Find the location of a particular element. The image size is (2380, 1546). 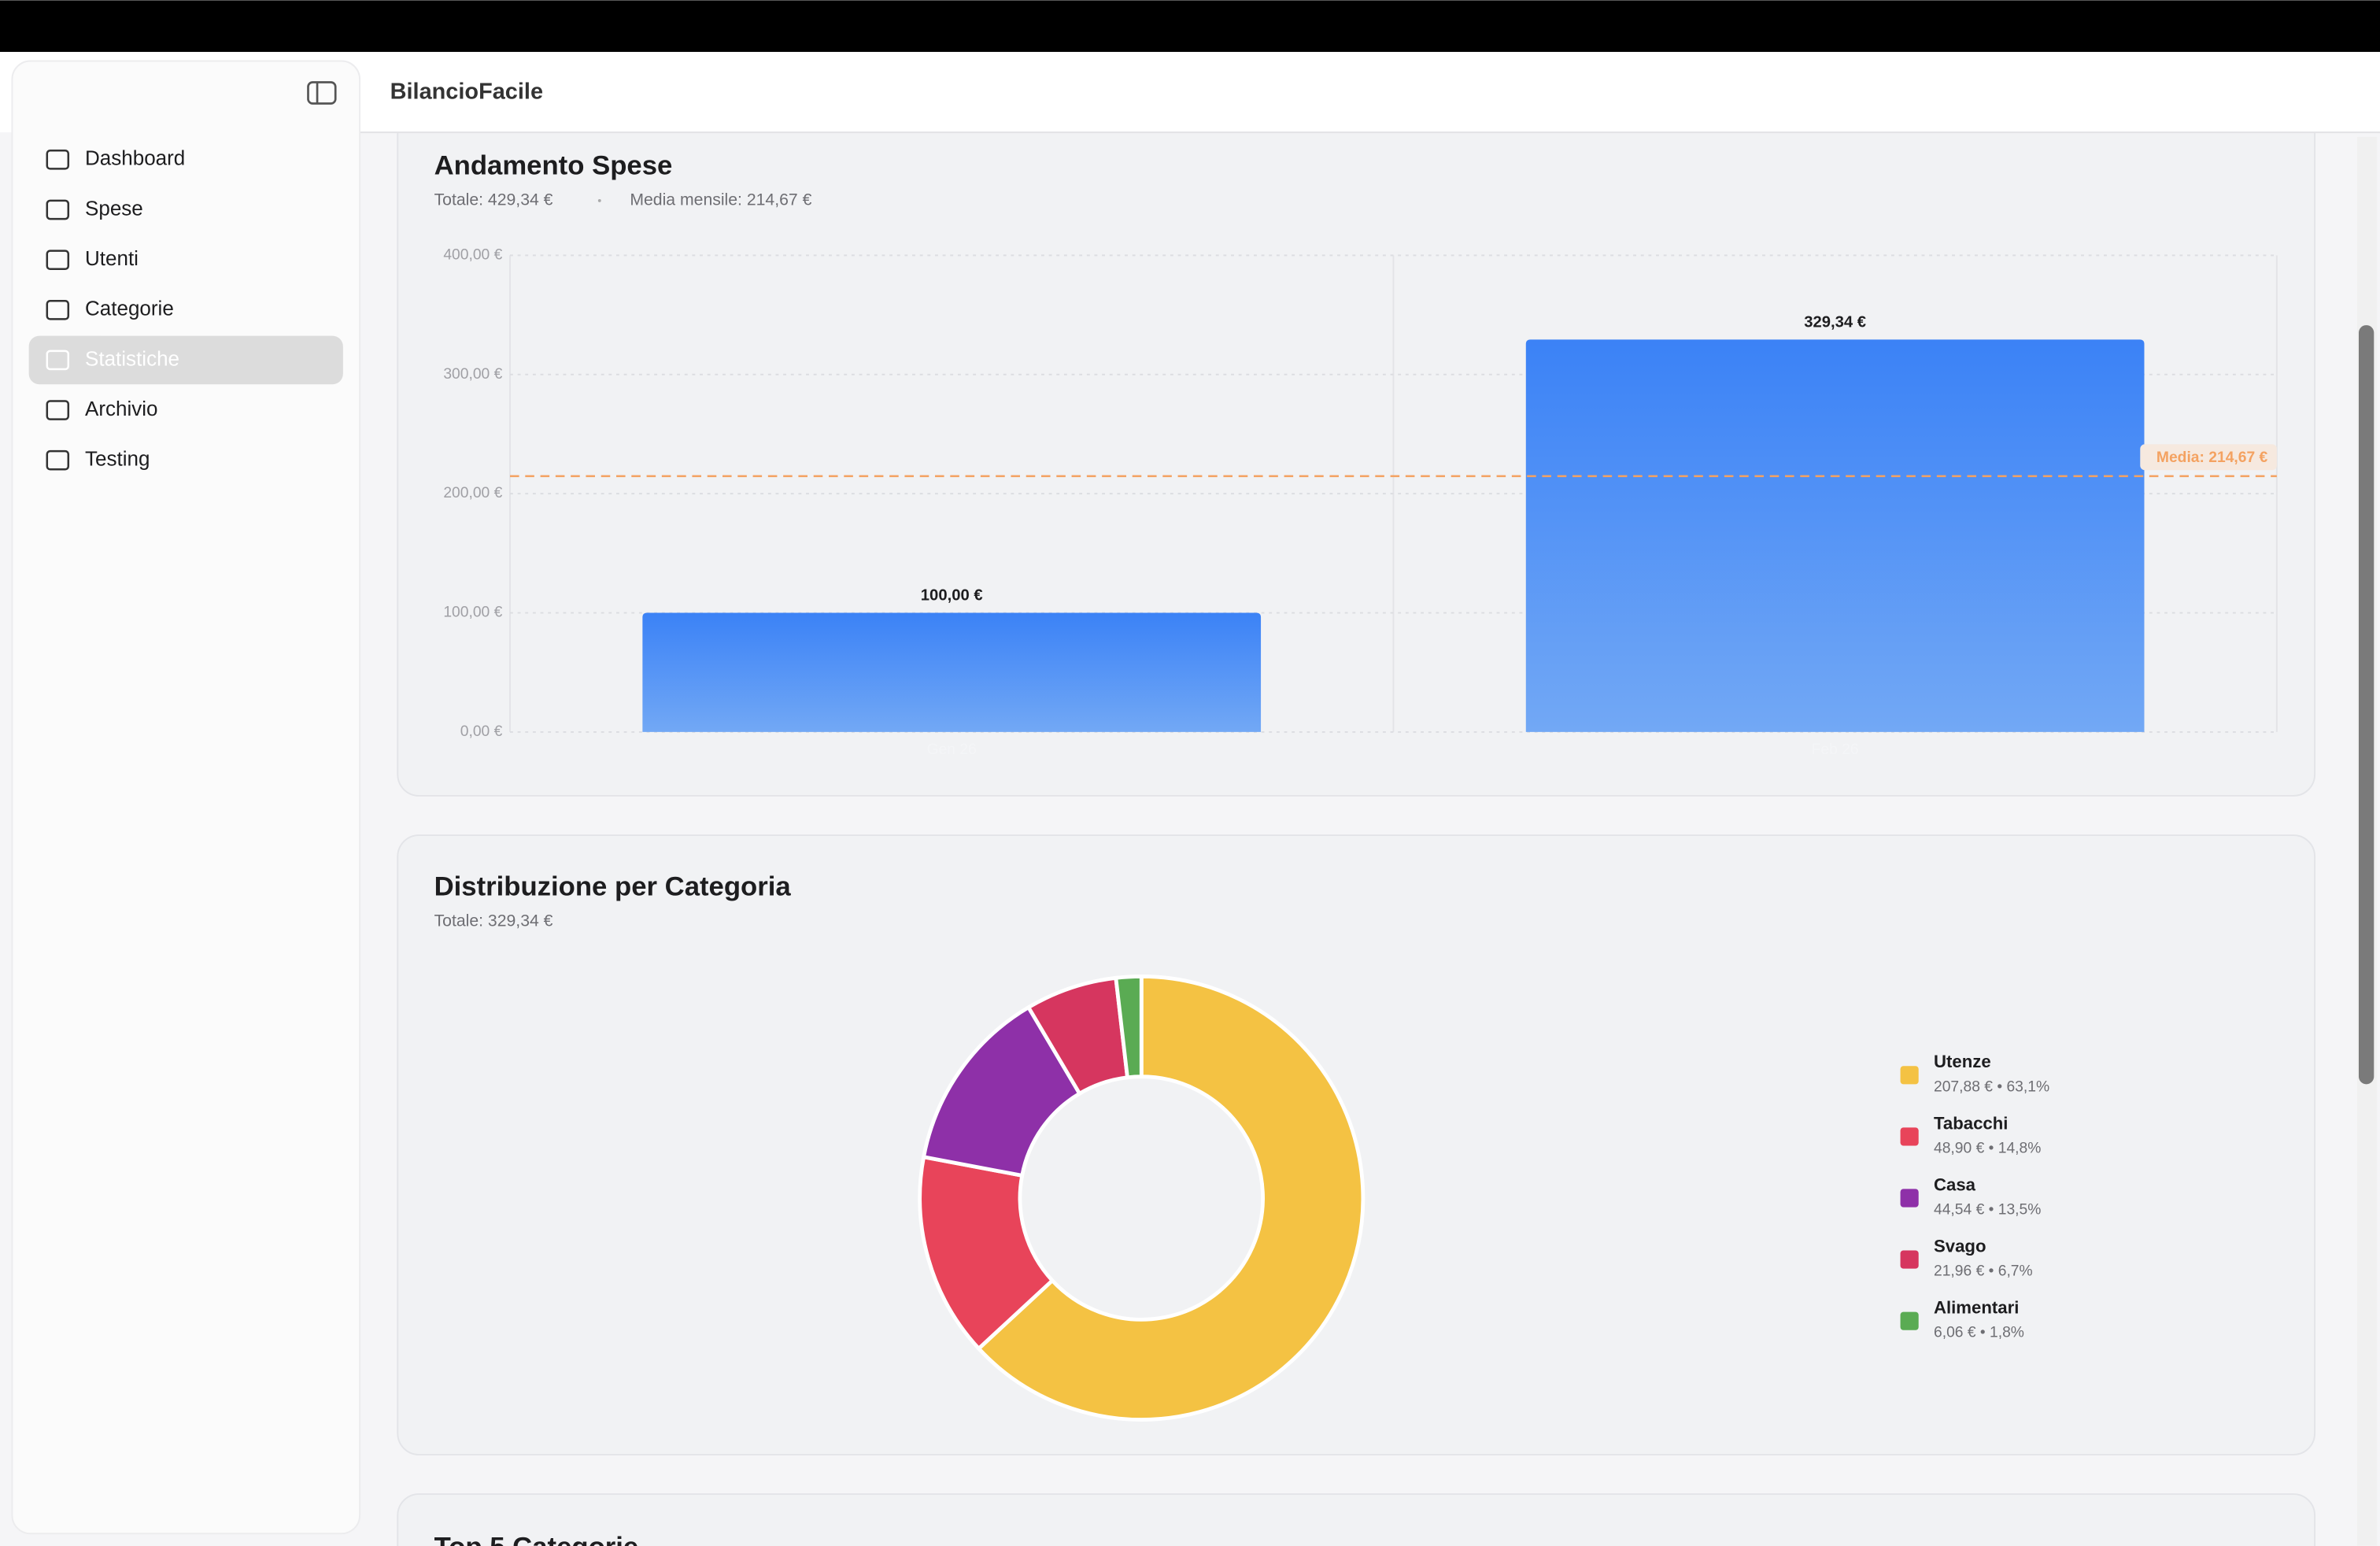

nav-item: Categorie is located at coordinates (110, 308).